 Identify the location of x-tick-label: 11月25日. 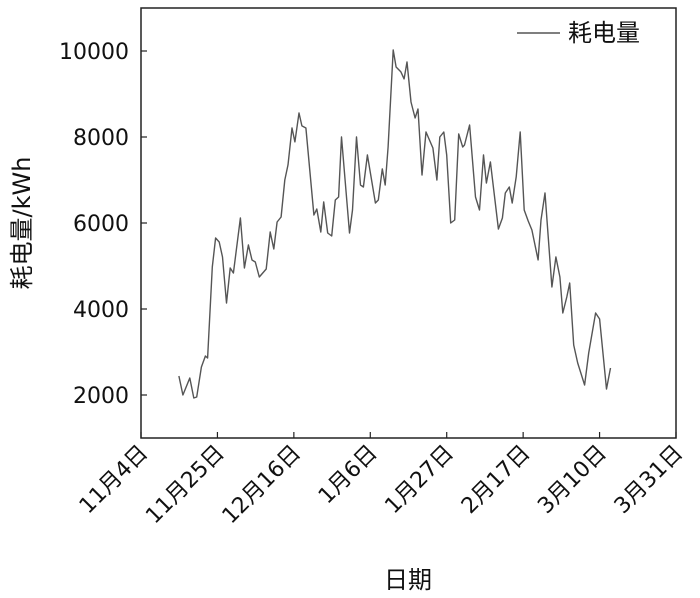
(185, 485).